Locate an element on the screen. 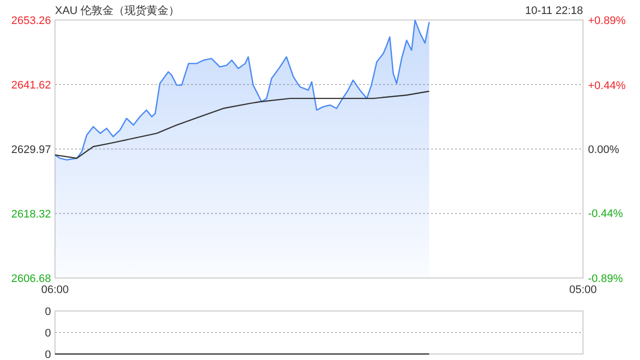 Image resolution: width=640 pixels, height=360 pixels. text: 10-11 22:18 is located at coordinates (554, 11).